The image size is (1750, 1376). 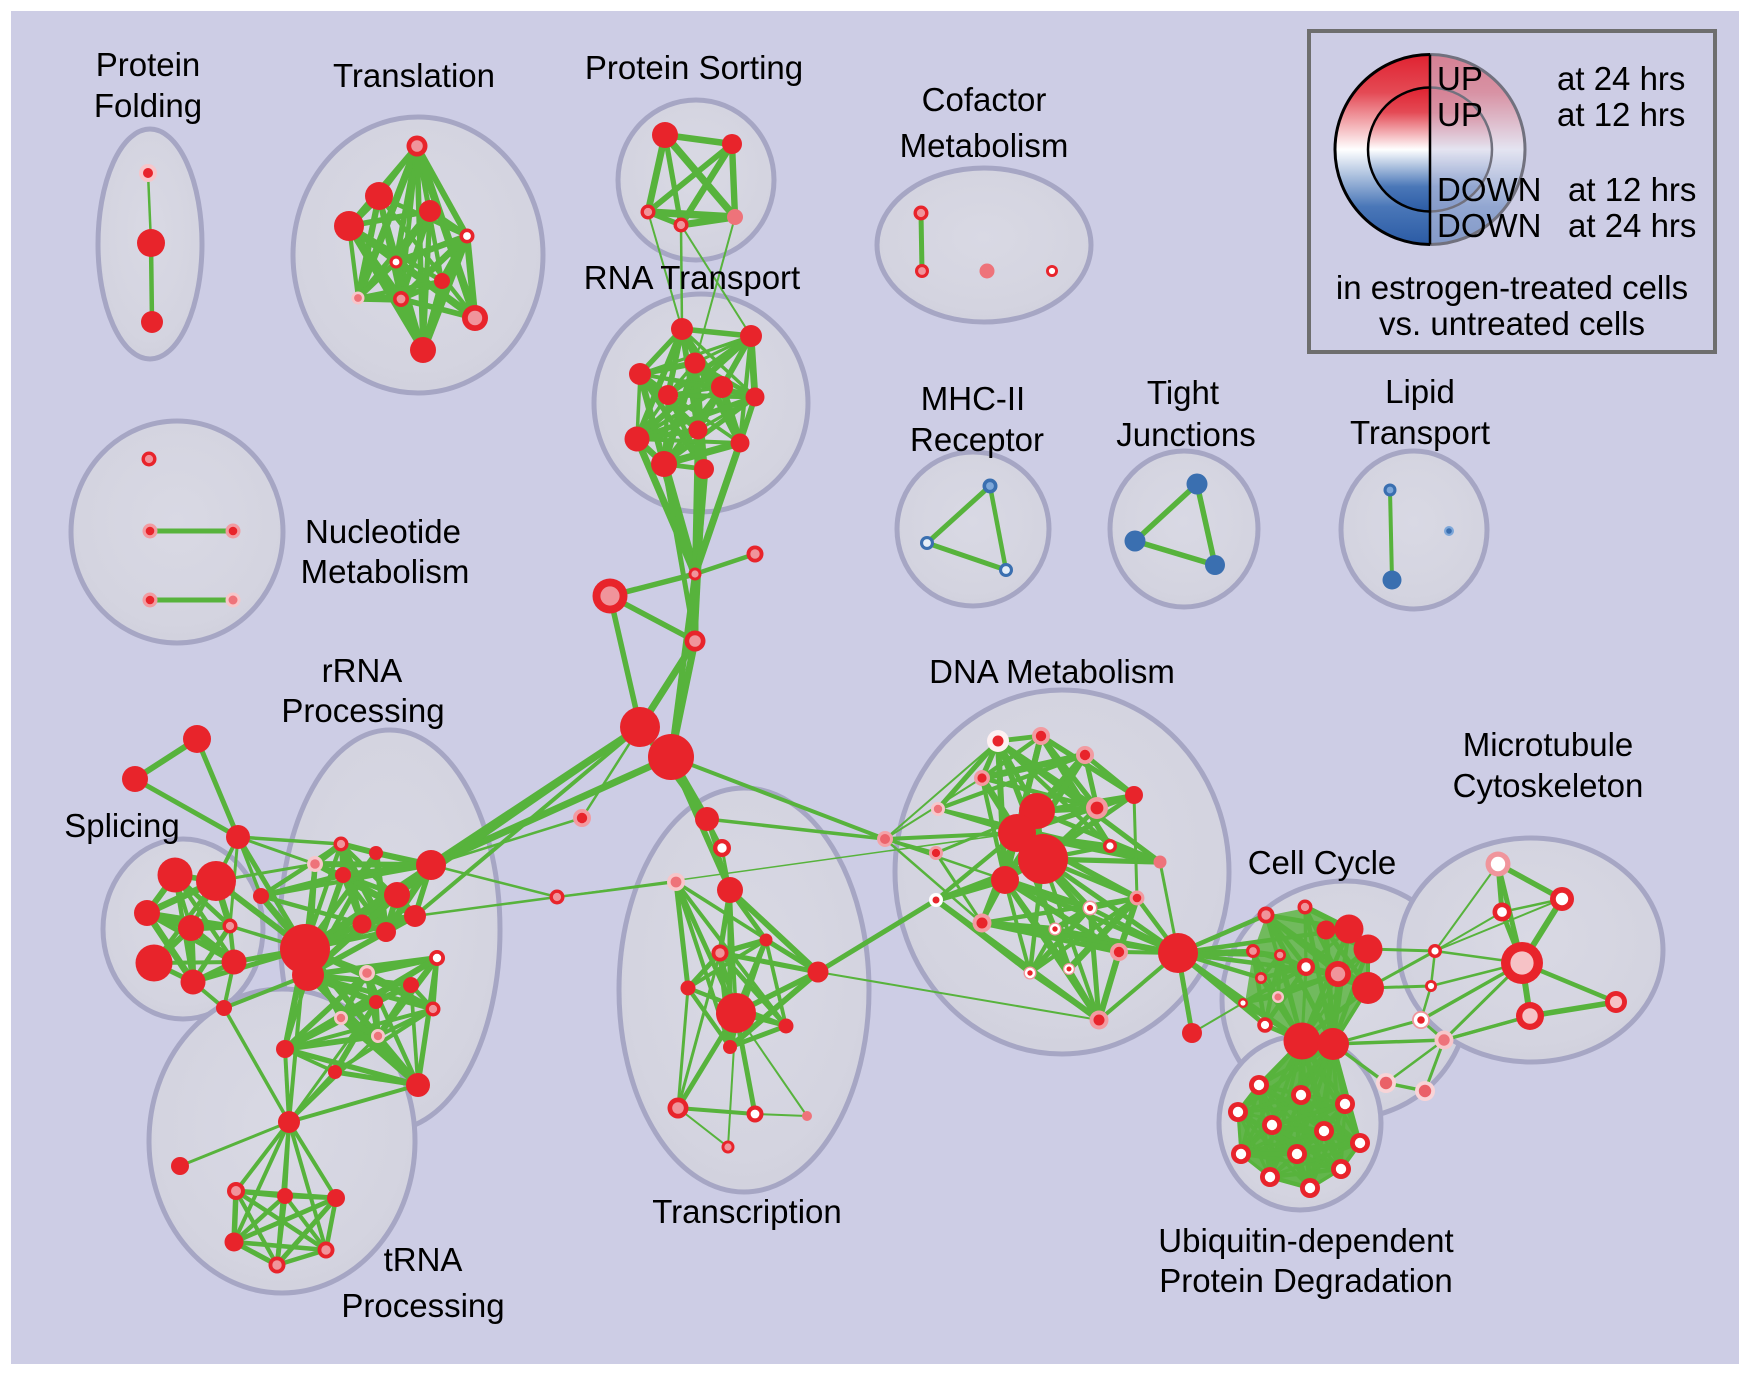 I want to click on svg-text: Tight, so click(x=1183, y=392).